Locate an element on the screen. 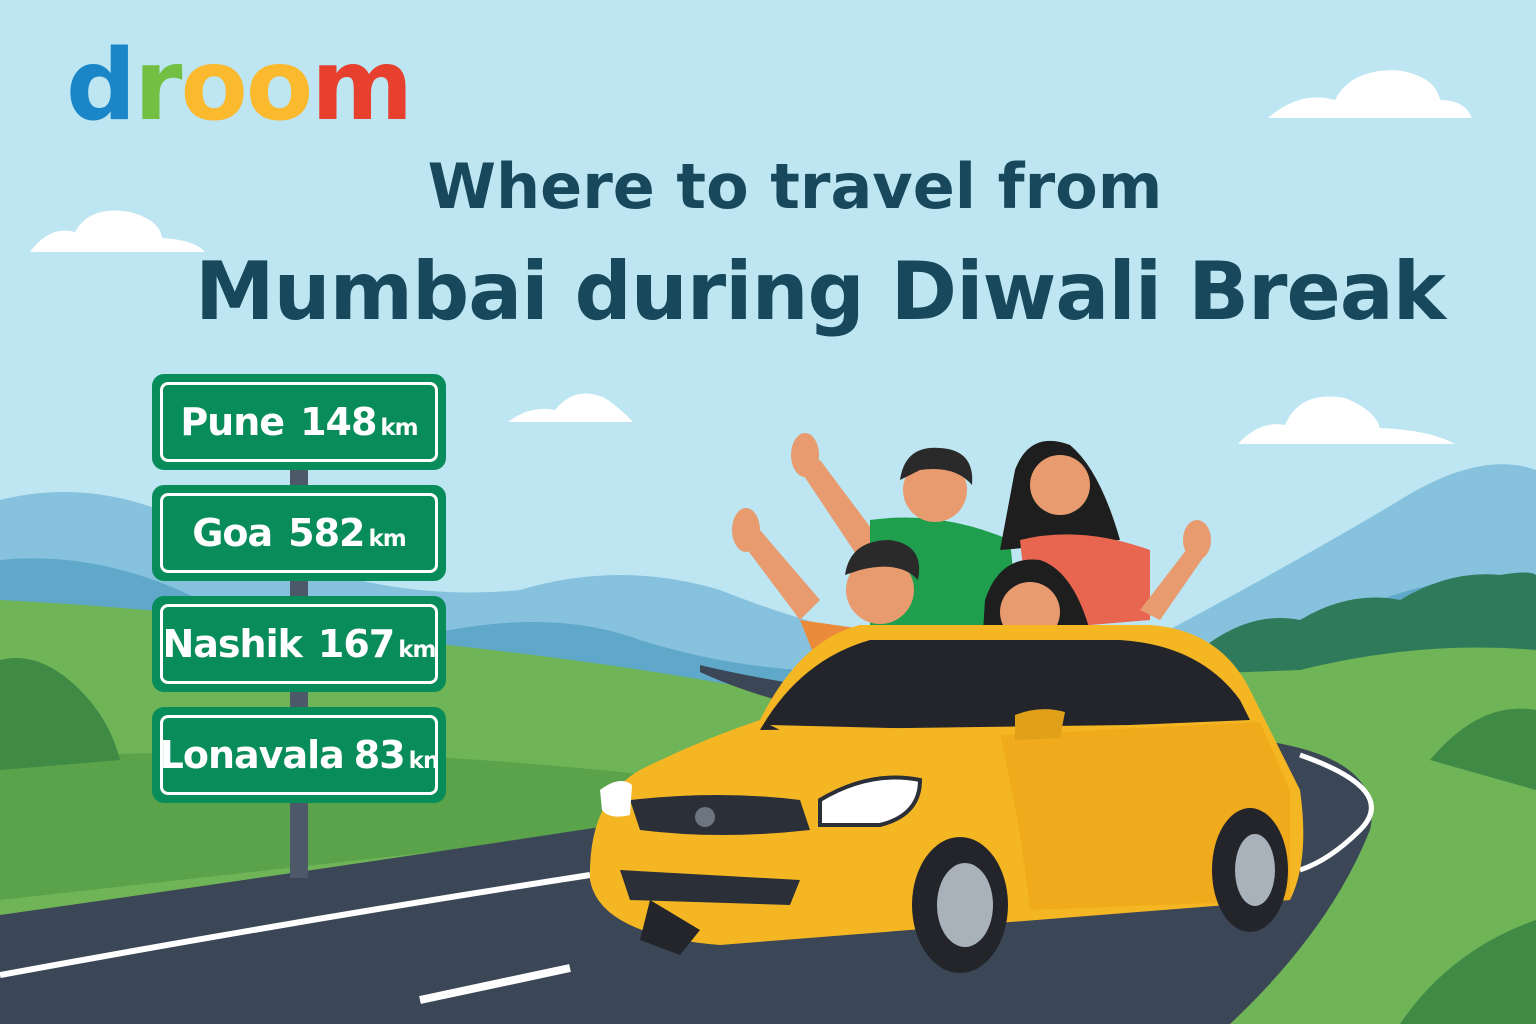  sign-distance: 148 is located at coordinates (338, 422).